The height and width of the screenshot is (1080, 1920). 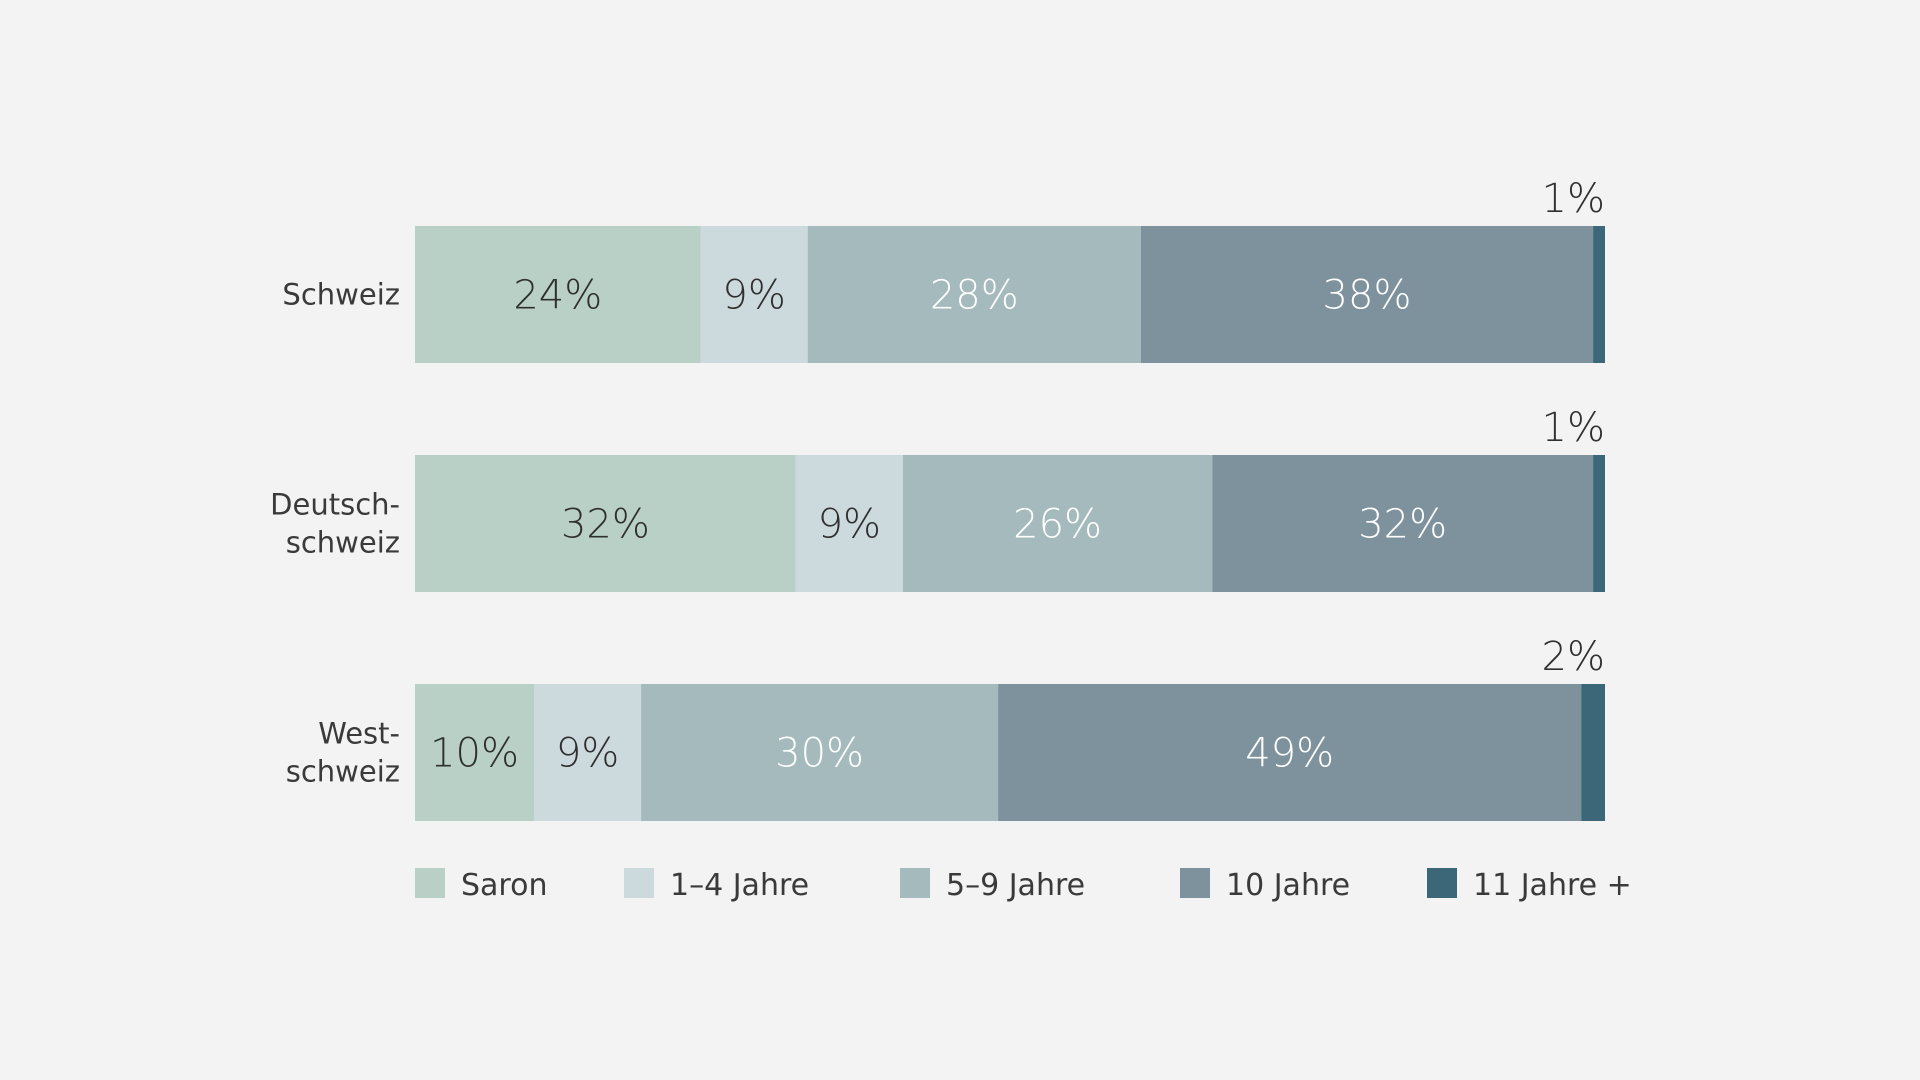 I want to click on legend-label: Saron, so click(x=504, y=885).